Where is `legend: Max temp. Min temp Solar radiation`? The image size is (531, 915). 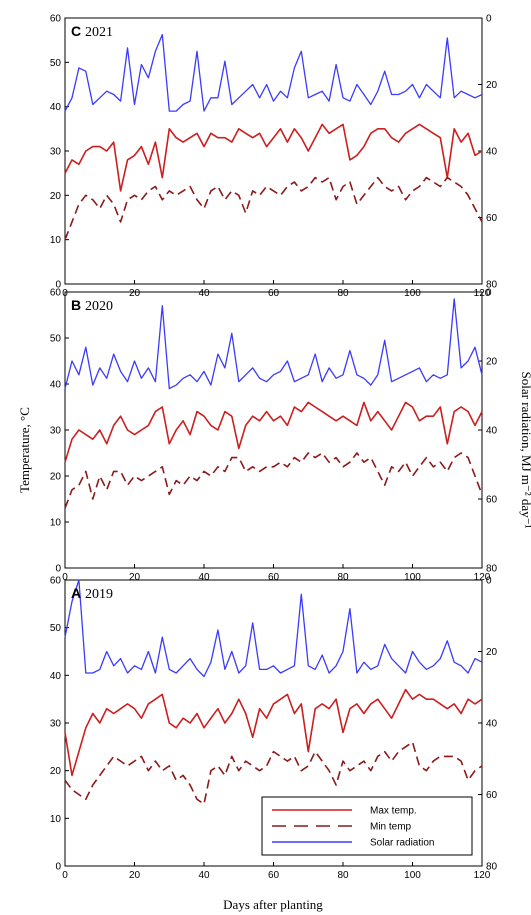 legend: Max temp. Min temp Solar radiation is located at coordinates (367, 826).